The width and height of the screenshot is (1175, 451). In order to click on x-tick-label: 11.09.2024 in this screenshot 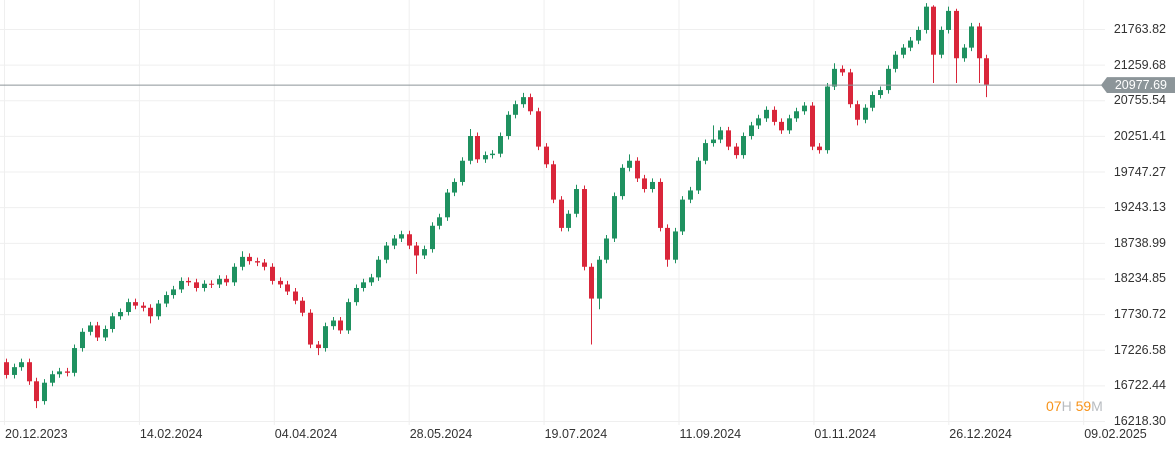, I will do `click(710, 434)`.